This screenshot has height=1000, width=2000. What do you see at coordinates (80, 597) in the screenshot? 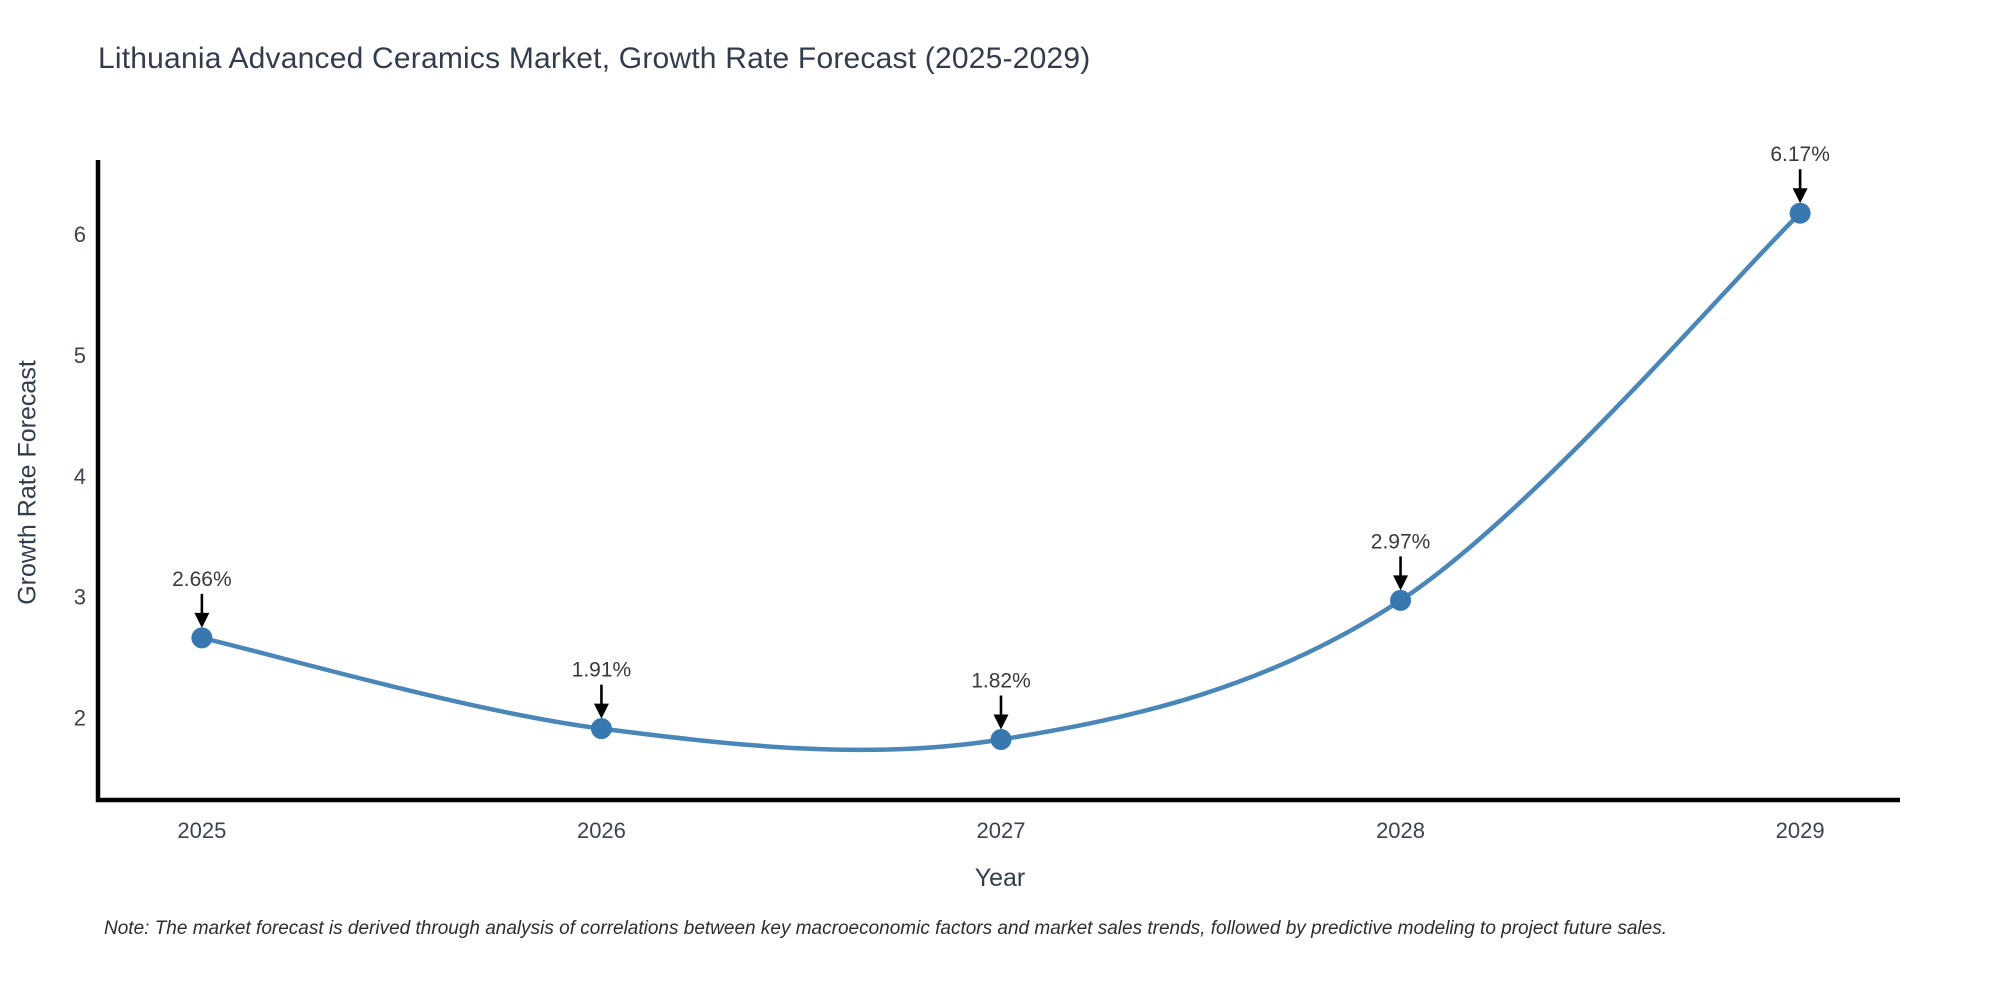
I see `y-tick-label: 3` at bounding box center [80, 597].